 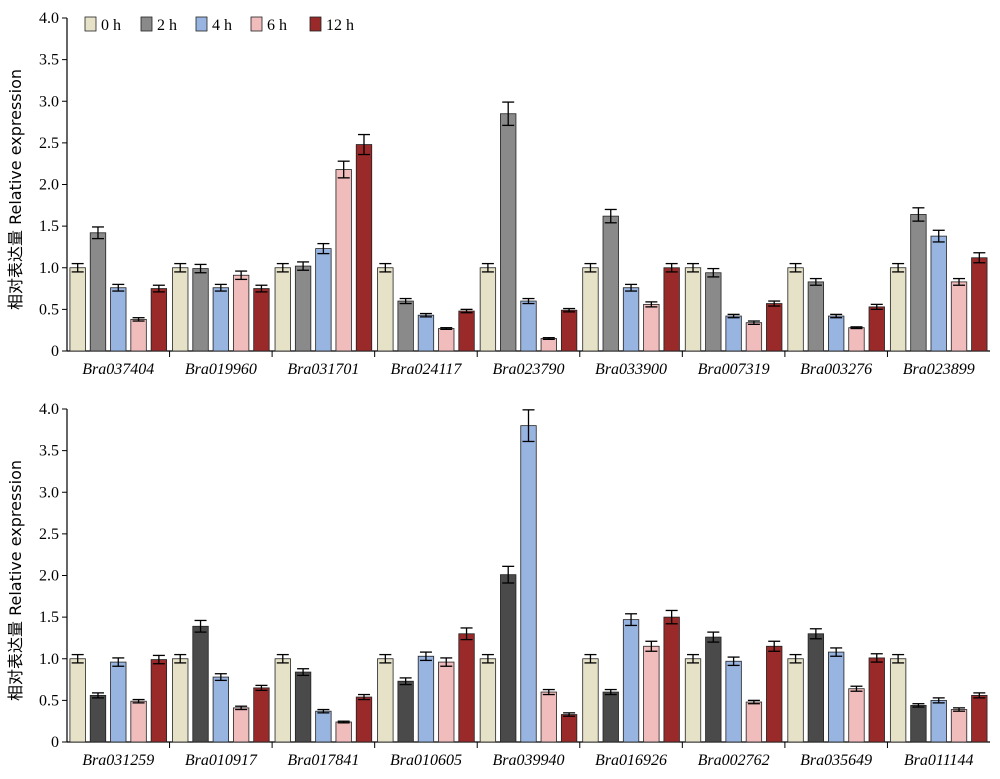 What do you see at coordinates (856, 715) in the screenshot?
I see `bar-6h-Bra035649` at bounding box center [856, 715].